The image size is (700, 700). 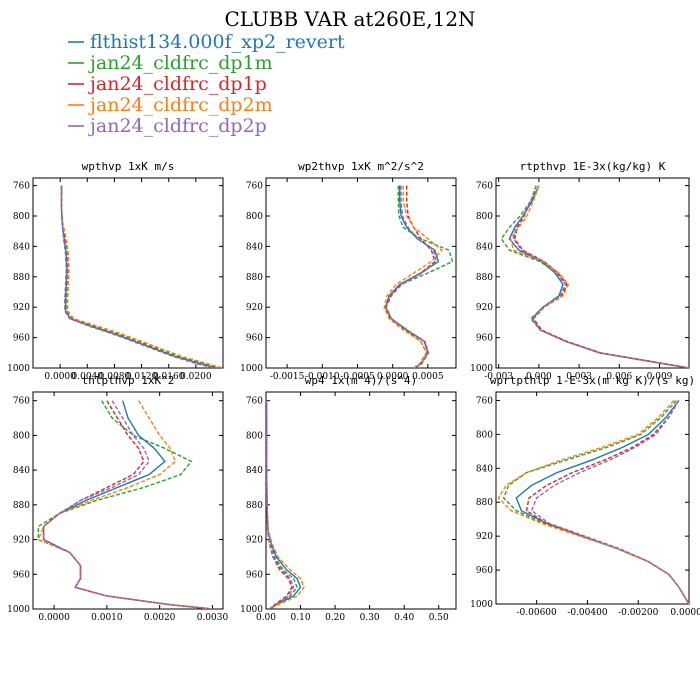 What do you see at coordinates (169, 377) in the screenshot?
I see `x-tick-label: 0.0160` at bounding box center [169, 377].